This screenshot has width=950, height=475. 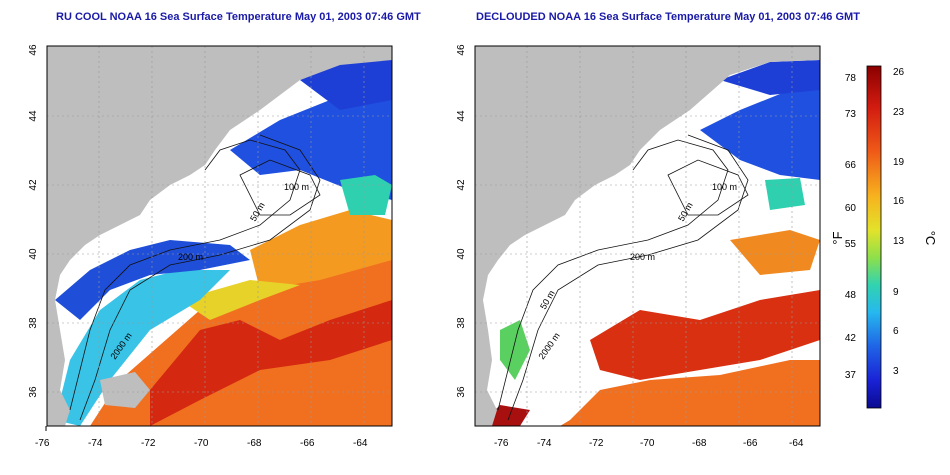 What do you see at coordinates (785, 194) in the screenshot?
I see `sst-teal-eddy` at bounding box center [785, 194].